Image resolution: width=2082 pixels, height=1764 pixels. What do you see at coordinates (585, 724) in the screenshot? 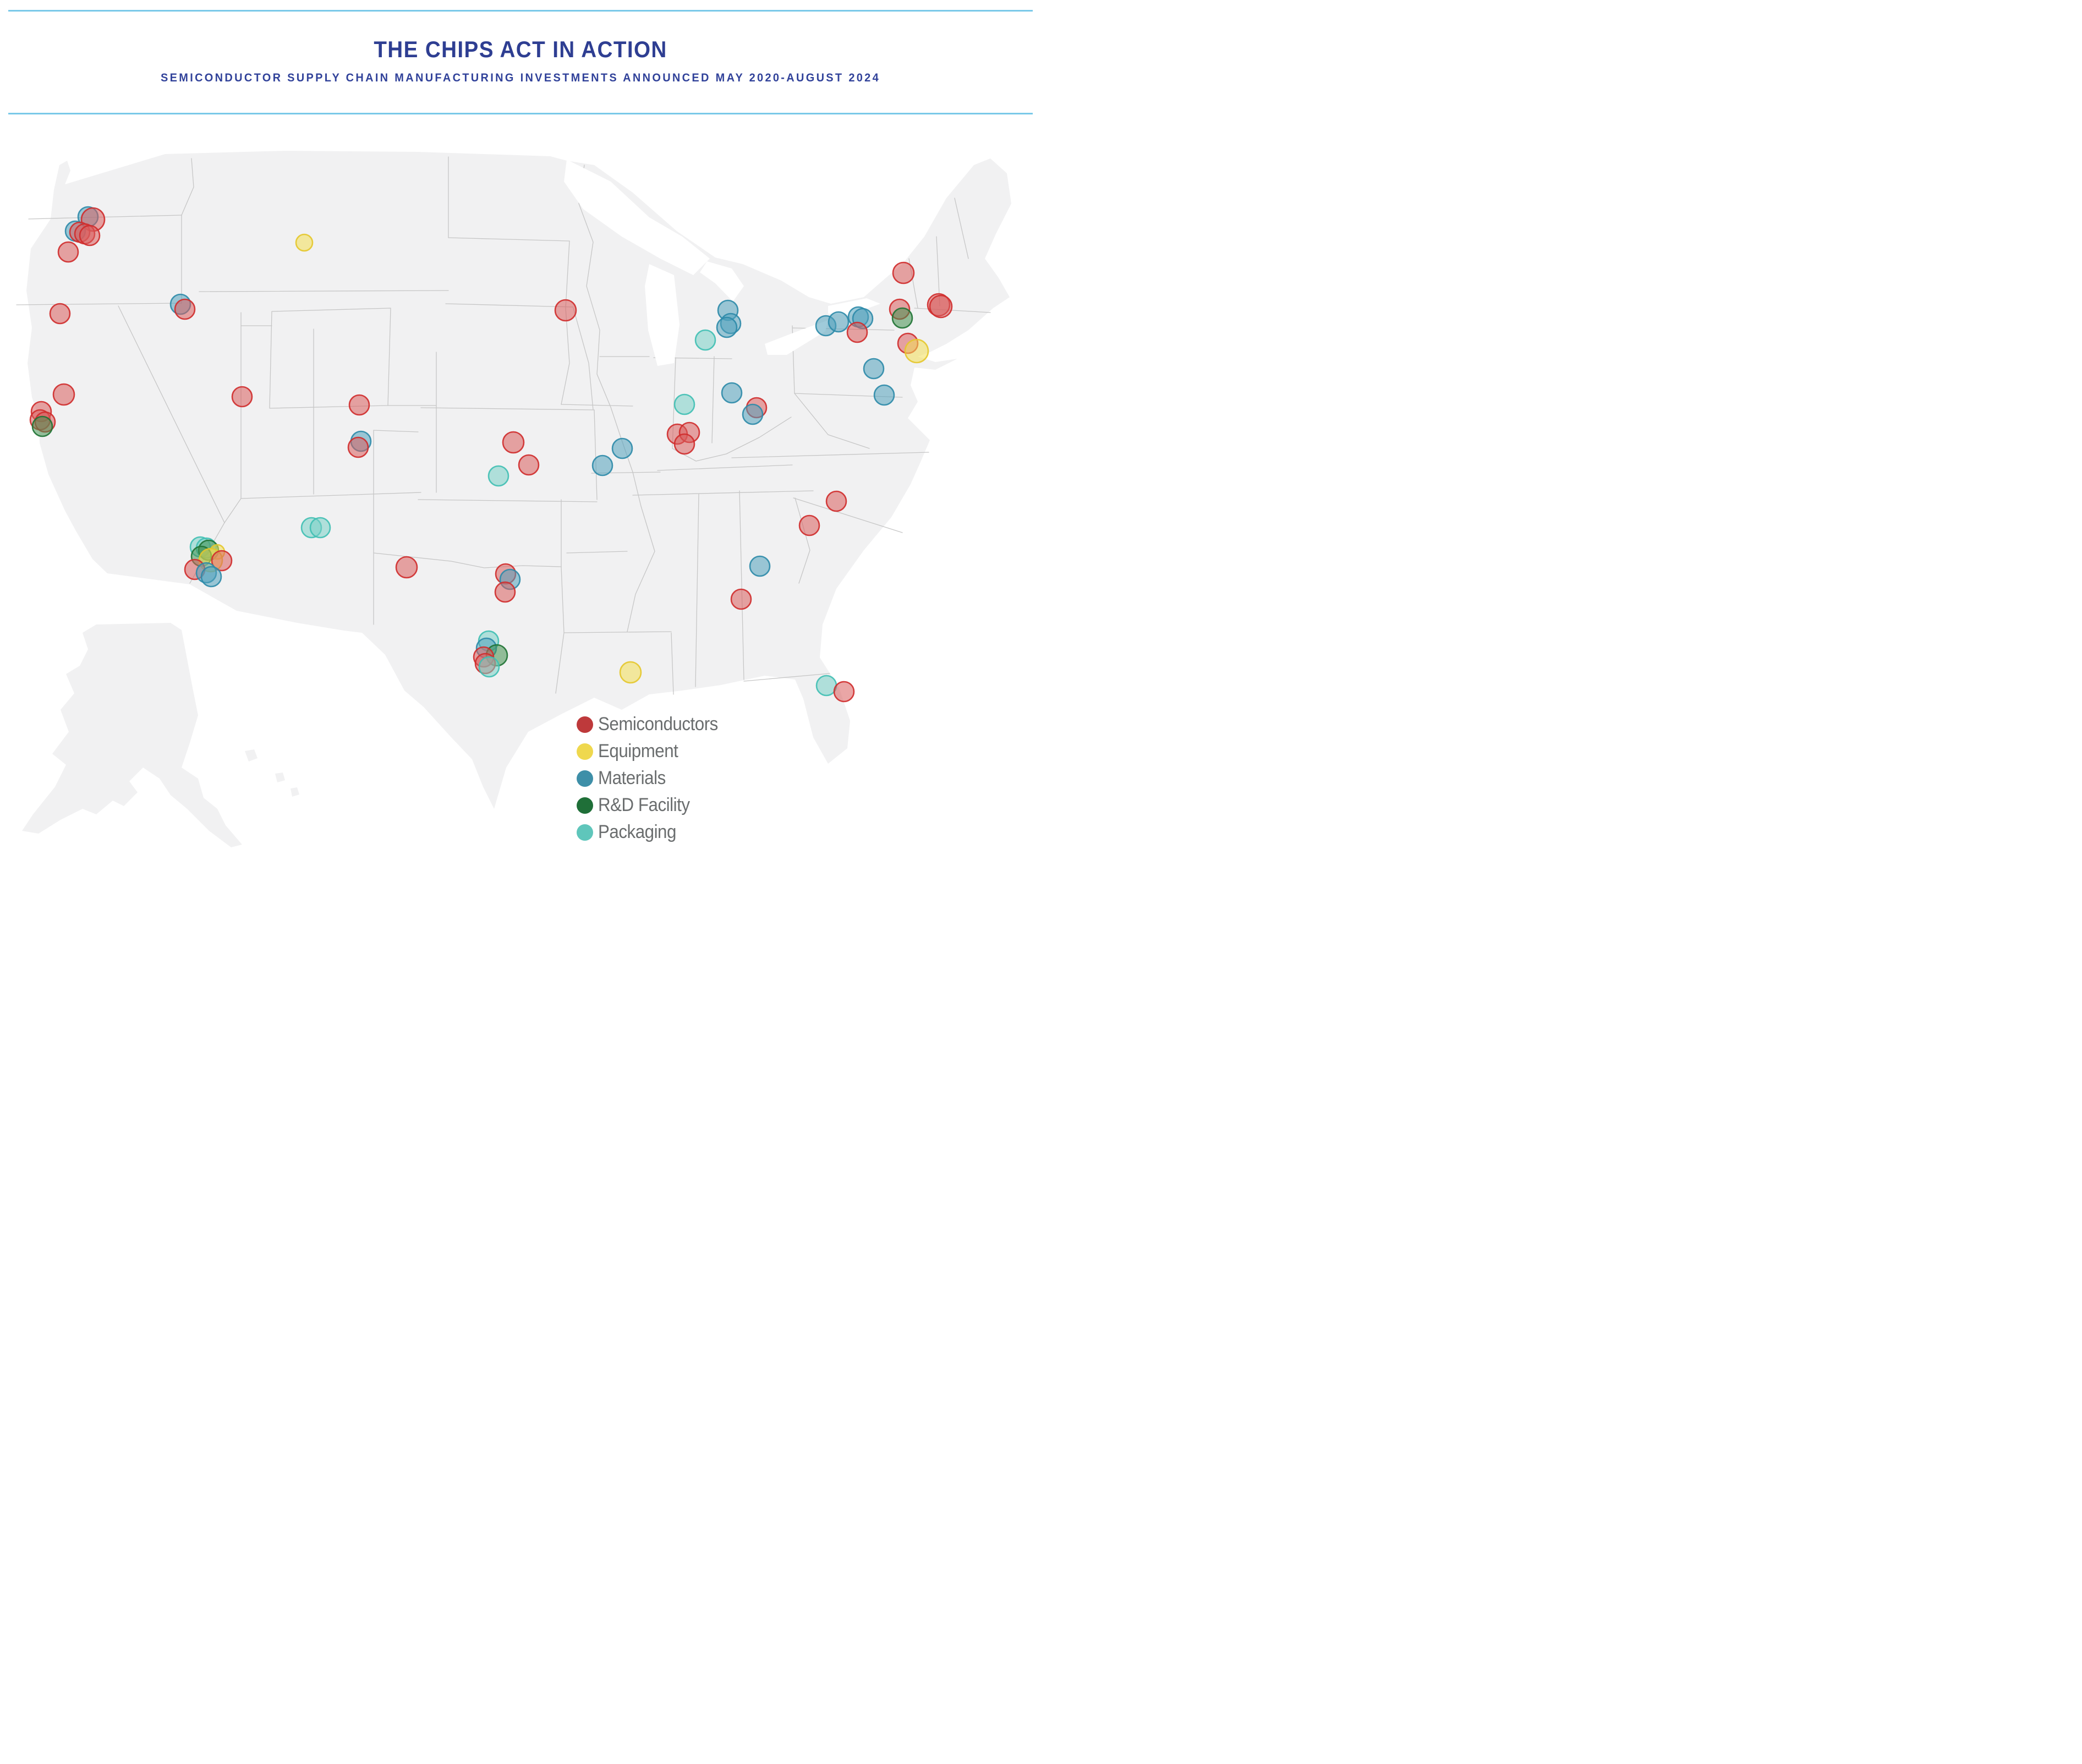
I see `semiconductors-dot-icon` at bounding box center [585, 724].